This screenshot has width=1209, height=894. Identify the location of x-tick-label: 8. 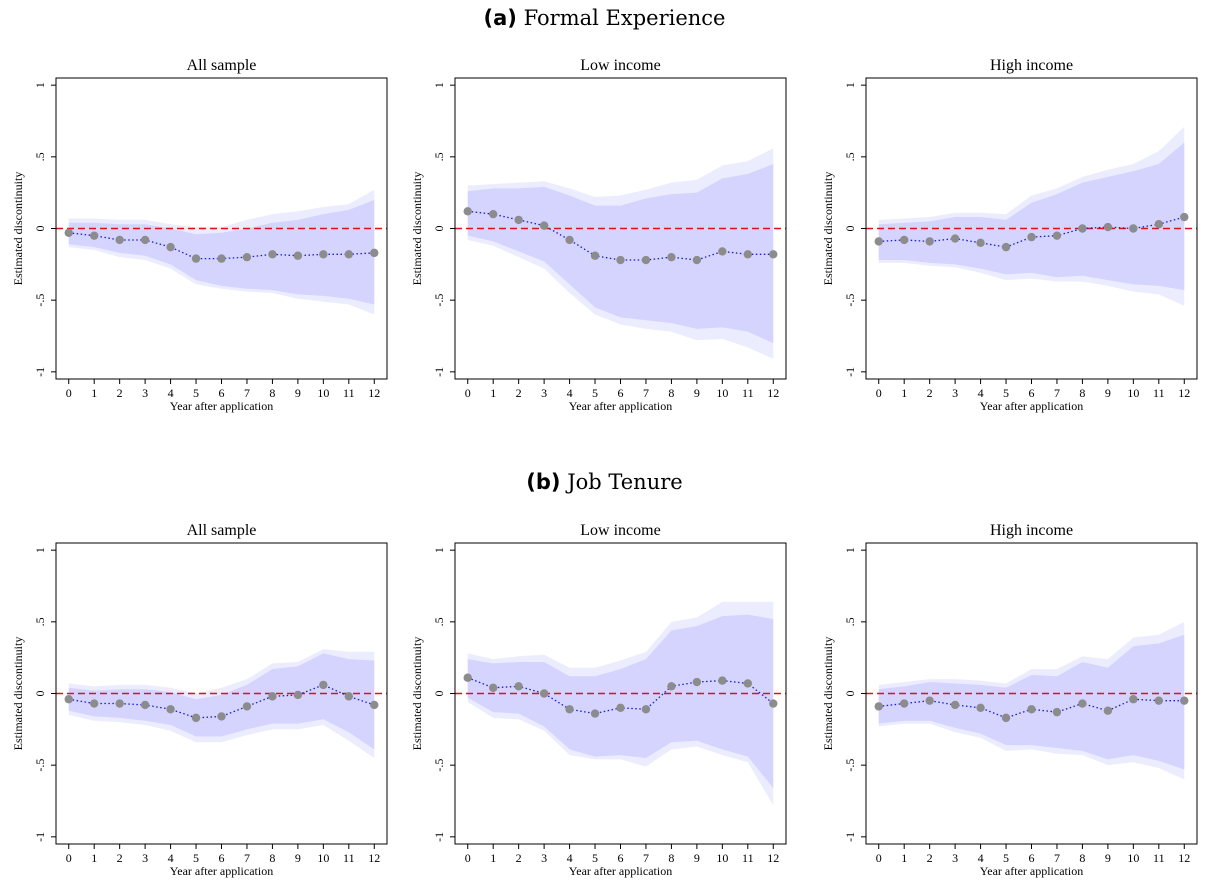
(272, 858).